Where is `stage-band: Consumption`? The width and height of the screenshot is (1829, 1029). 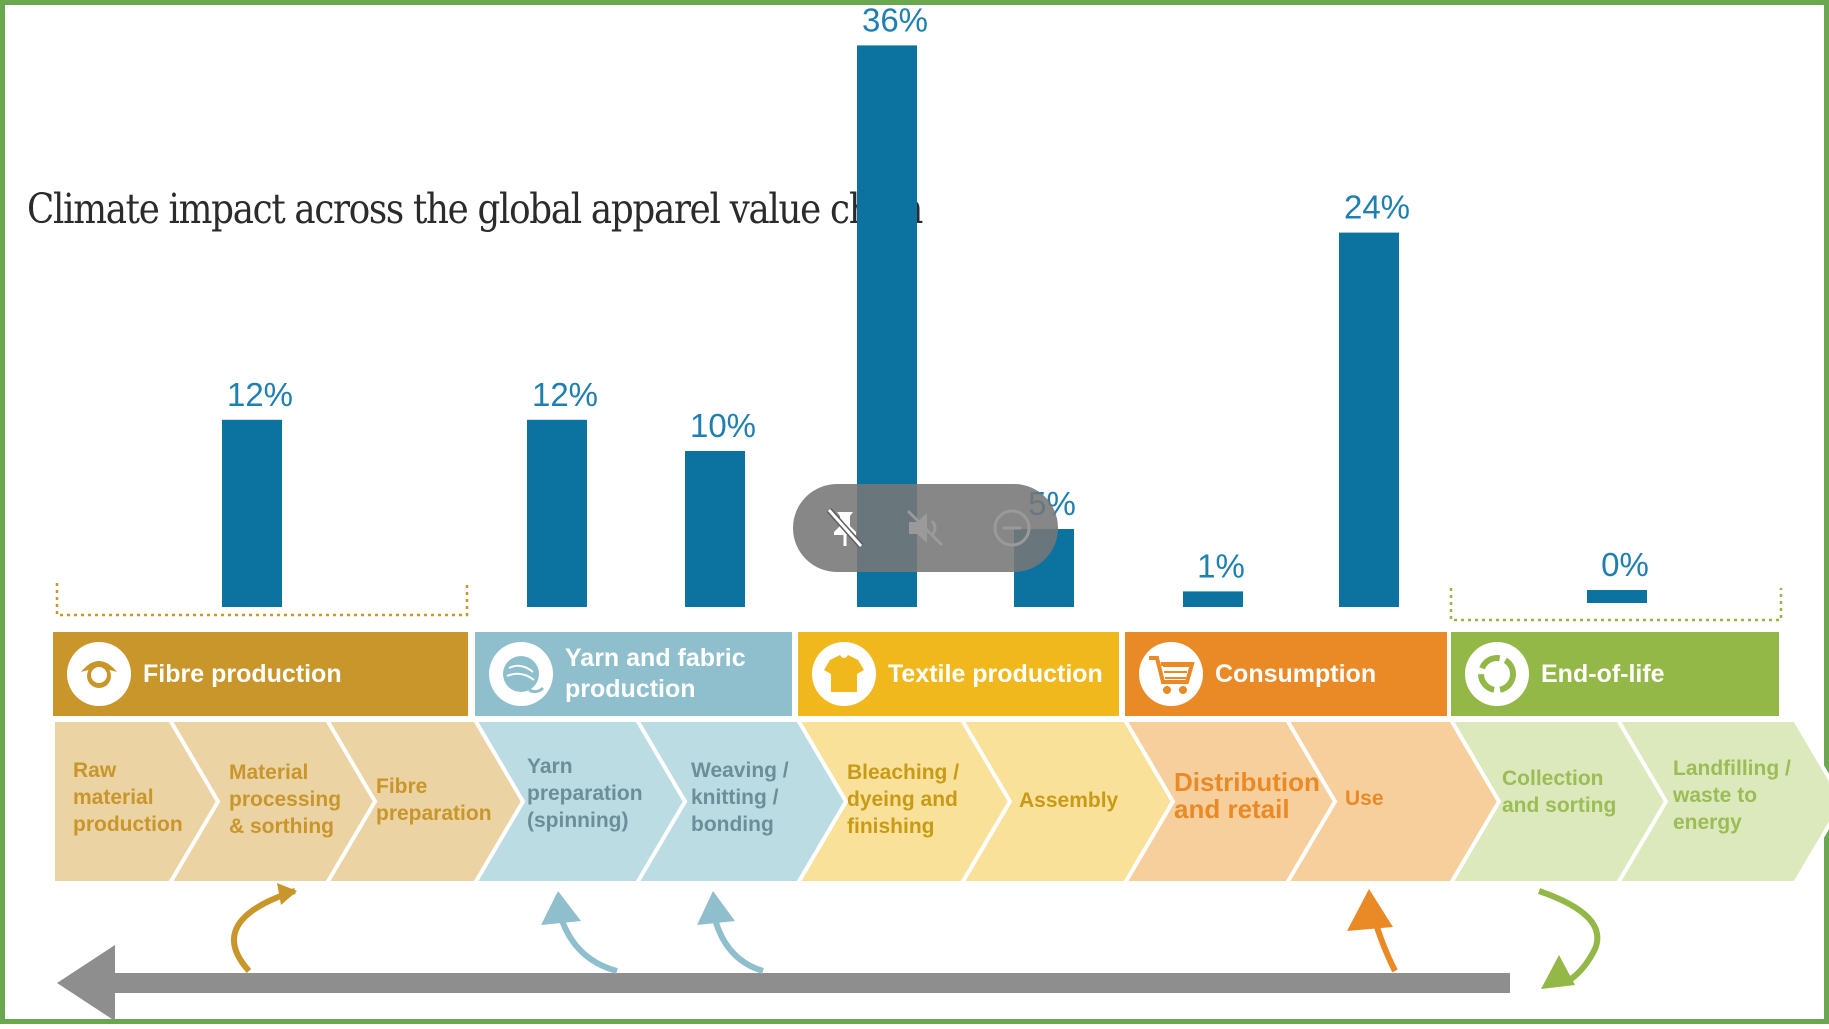 stage-band: Consumption is located at coordinates (1286, 674).